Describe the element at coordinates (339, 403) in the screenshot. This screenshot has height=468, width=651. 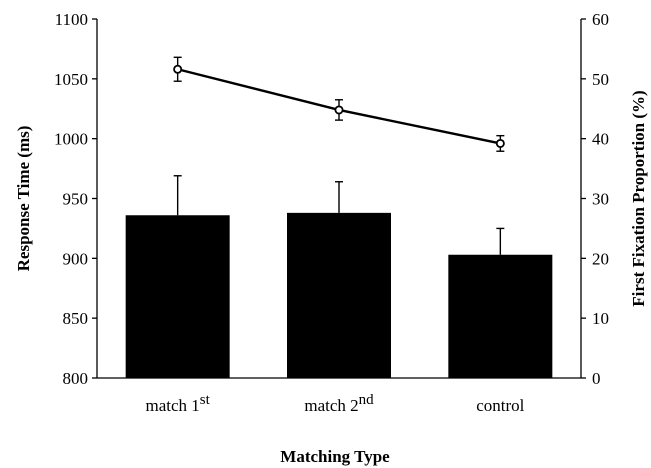
I see `category-label: match 2nd` at that location.